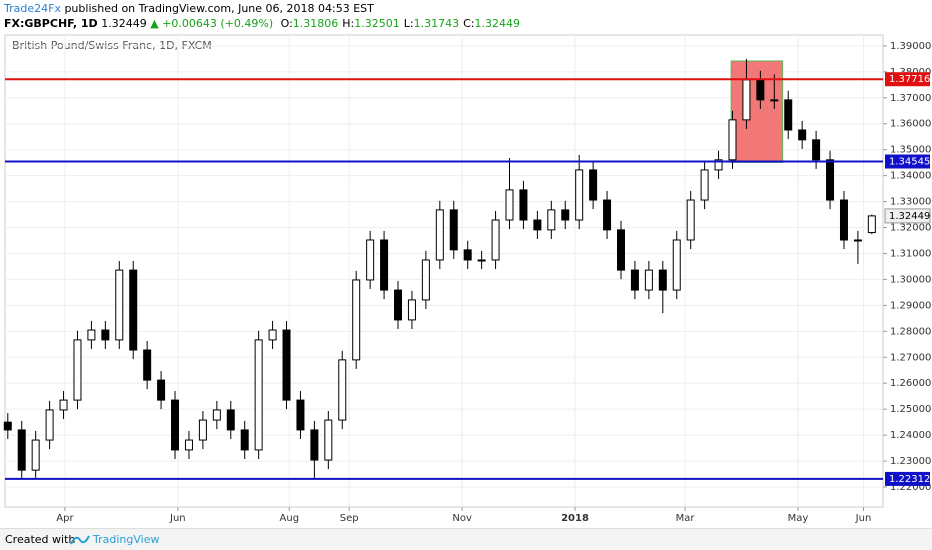 This screenshot has width=932, height=550. What do you see at coordinates (910, 176) in the screenshot?
I see `y-tick-label: 1.34000` at bounding box center [910, 176].